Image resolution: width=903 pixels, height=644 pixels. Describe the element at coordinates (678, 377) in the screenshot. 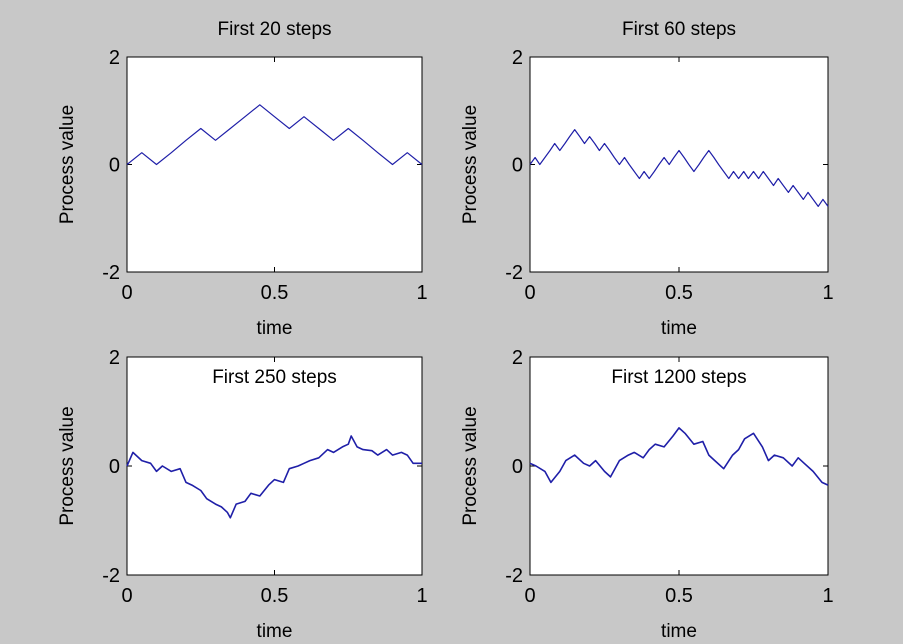

I see `chart-title: First 1200 steps` at that location.